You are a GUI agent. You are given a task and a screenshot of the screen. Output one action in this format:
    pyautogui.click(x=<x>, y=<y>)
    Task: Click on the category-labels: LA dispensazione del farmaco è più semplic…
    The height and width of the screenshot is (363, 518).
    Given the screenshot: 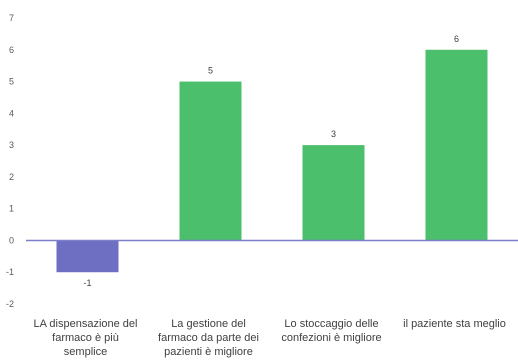 What is the action you would take?
    pyautogui.click(x=270, y=338)
    